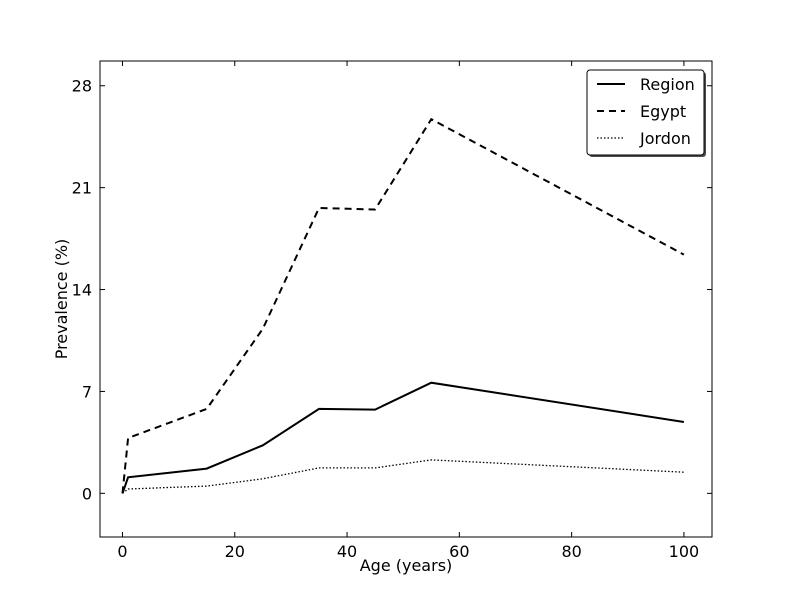 Image resolution: width=792 pixels, height=612 pixels. Describe the element at coordinates (87, 391) in the screenshot. I see `y-tick-label: 7` at that location.